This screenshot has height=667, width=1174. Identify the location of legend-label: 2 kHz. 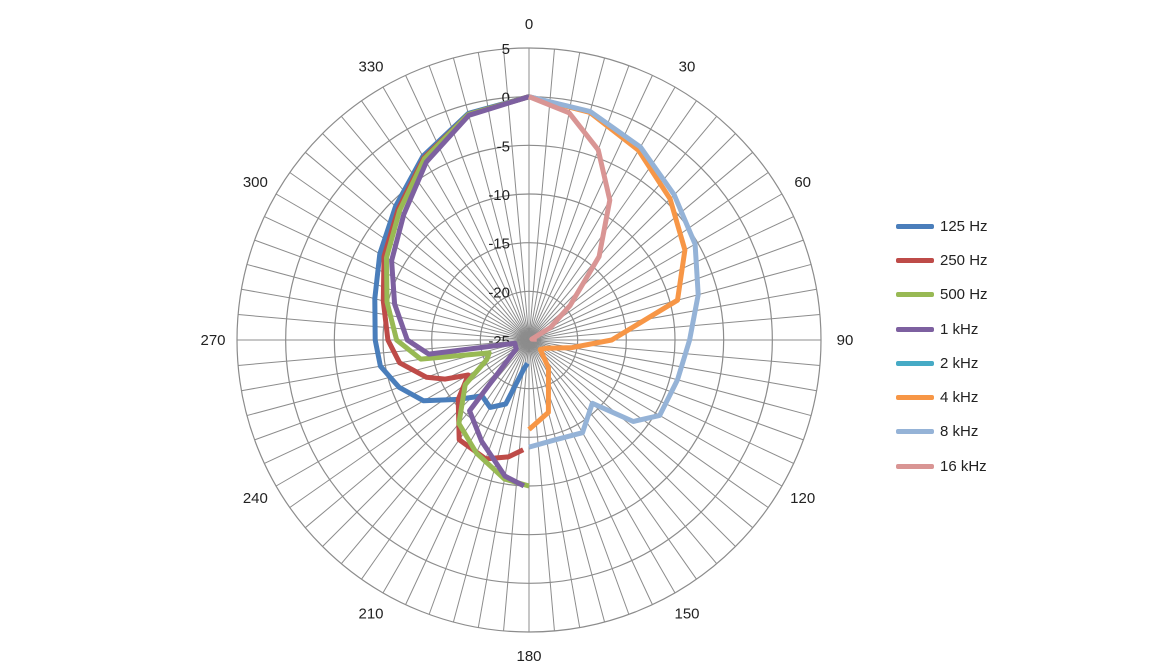
(959, 363).